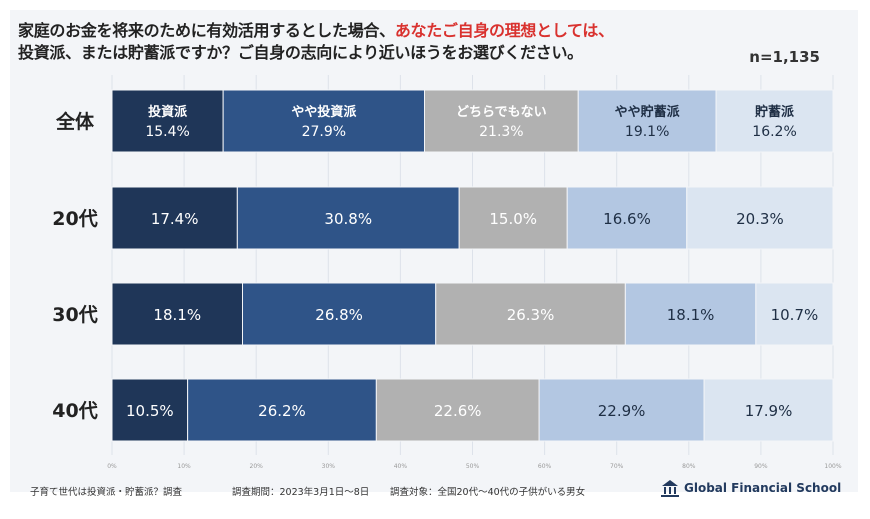 The width and height of the screenshot is (870, 519). I want to click on data-label: 17.4%, so click(175, 219).